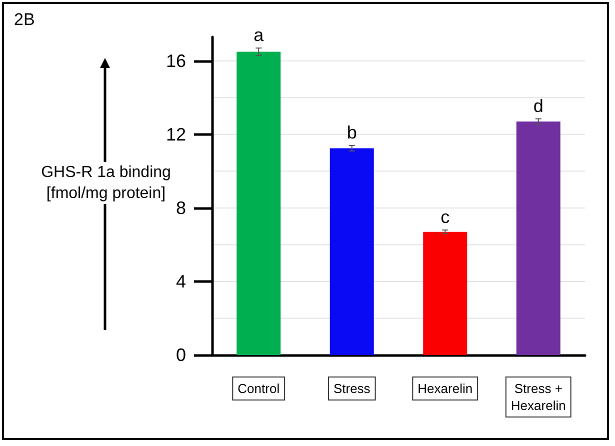  Describe the element at coordinates (259, 388) in the screenshot. I see `x-tick-label: Control` at that location.